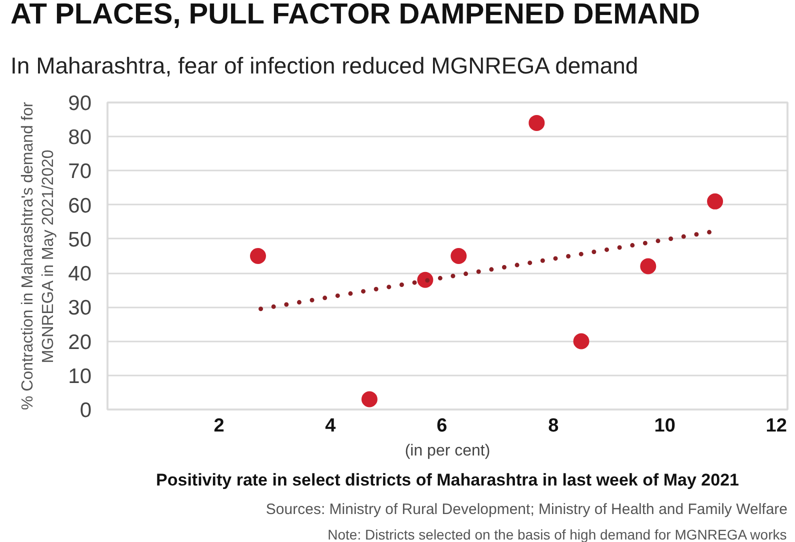 Image resolution: width=795 pixels, height=542 pixels. What do you see at coordinates (447, 451) in the screenshot?
I see `text: (in per cent)` at bounding box center [447, 451].